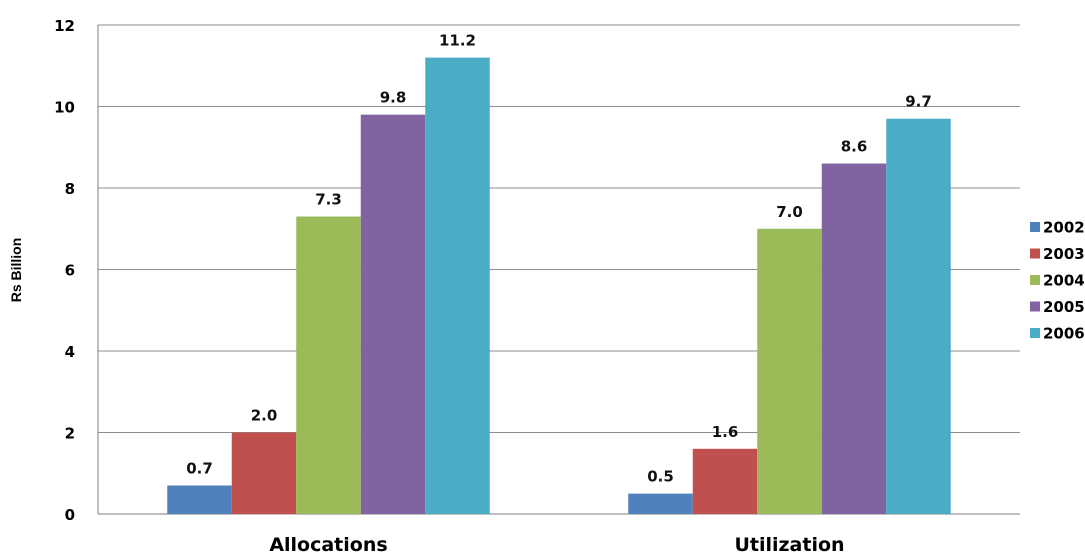  What do you see at coordinates (789, 545) in the screenshot?
I see `category-label-utilization: Utilization` at bounding box center [789, 545].